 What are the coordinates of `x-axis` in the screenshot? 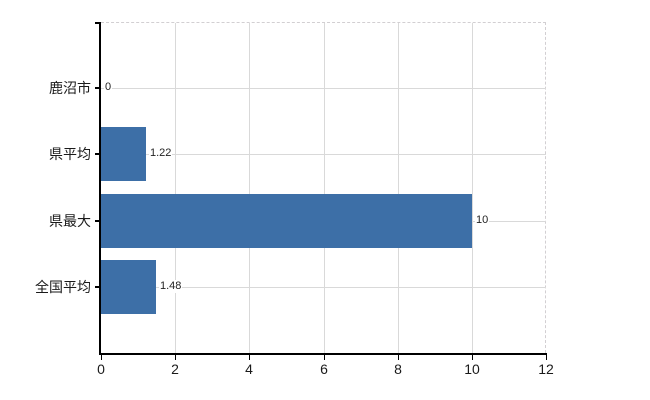 It's located at (323, 354).